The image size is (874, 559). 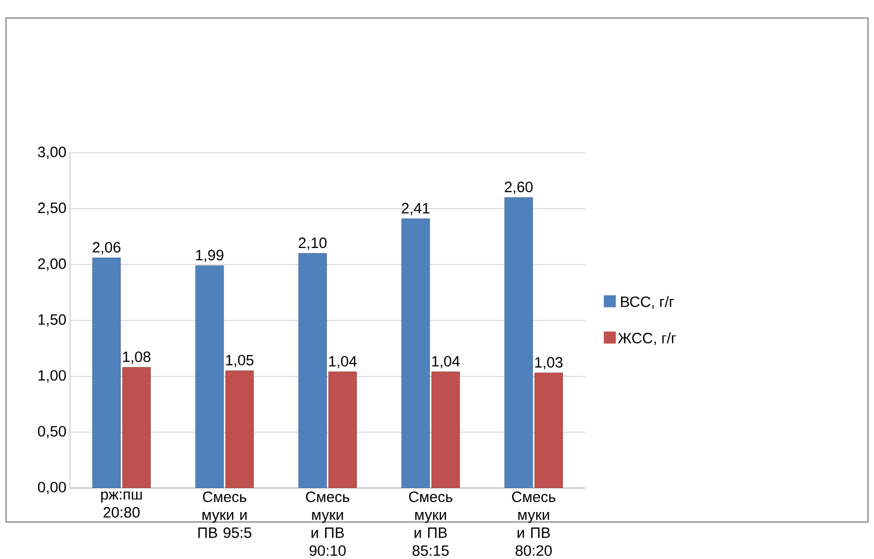 I want to click on x-tick-label: Смесь муки и ПВ 80:20, so click(x=534, y=523).